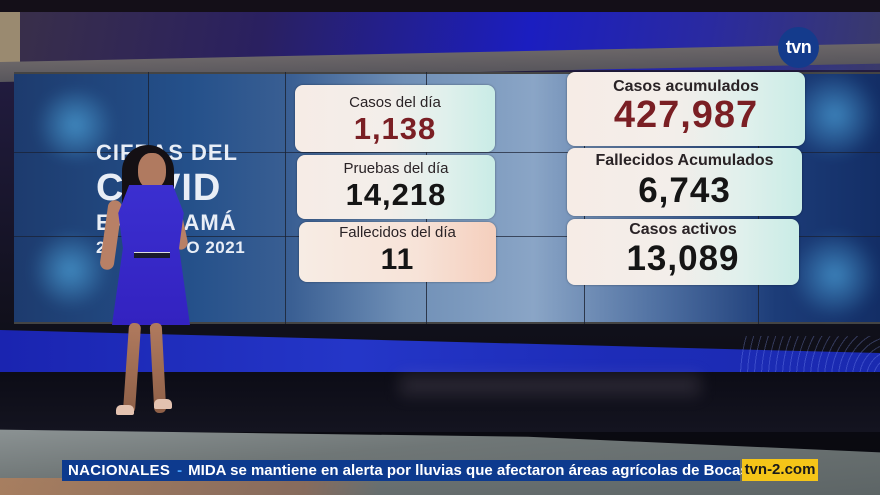  What do you see at coordinates (798, 47) in the screenshot?
I see `tvn-logo: tvn` at bounding box center [798, 47].